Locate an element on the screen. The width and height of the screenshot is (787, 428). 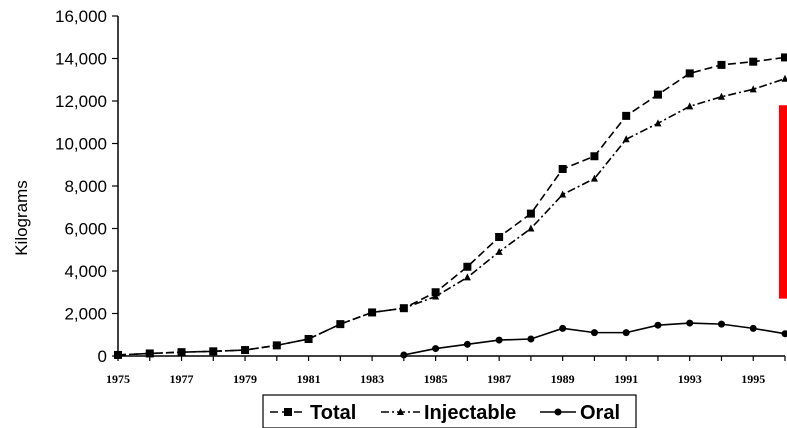
x-tick-label: 1989 is located at coordinates (563, 379).